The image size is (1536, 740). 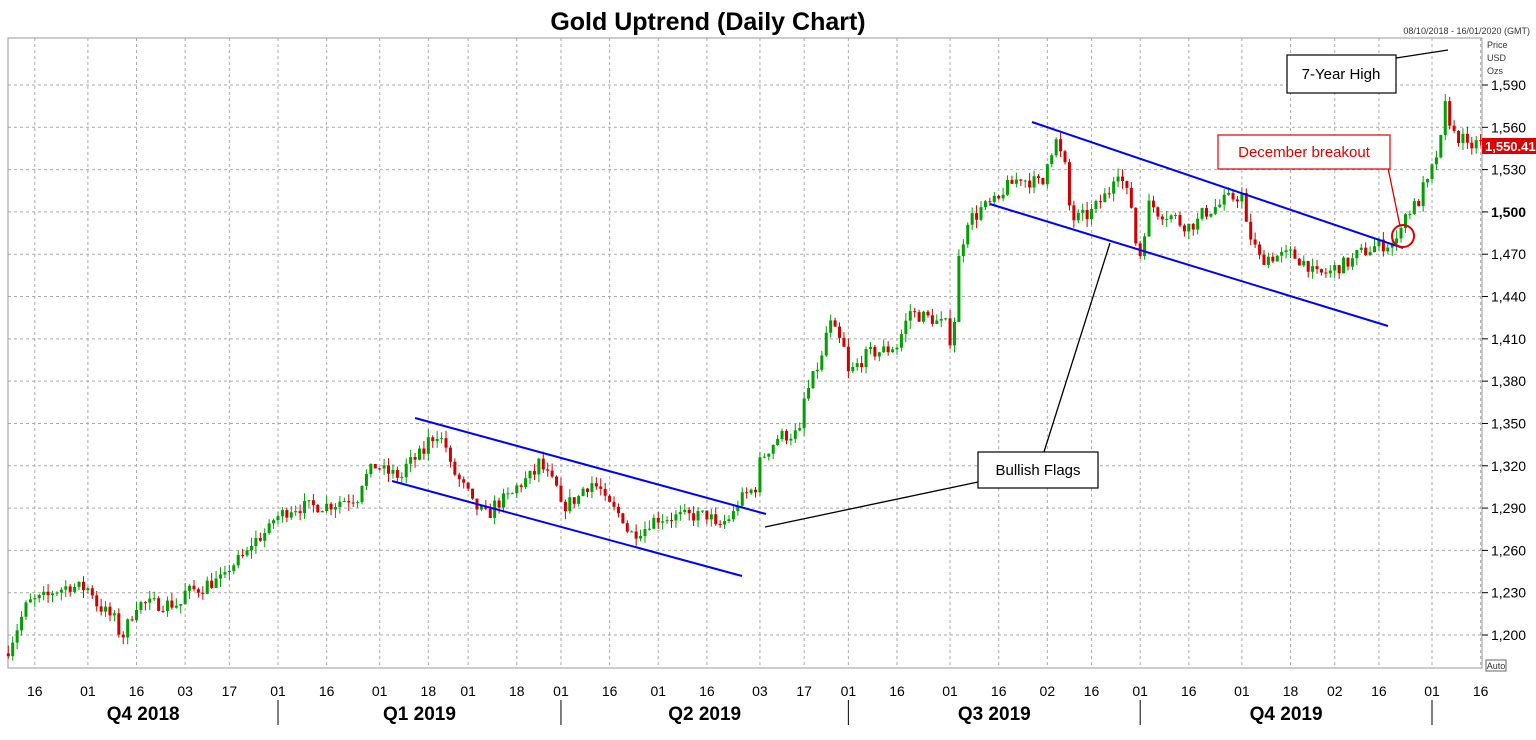 I want to click on quarter-label: Q4 2019, so click(x=1286, y=714).